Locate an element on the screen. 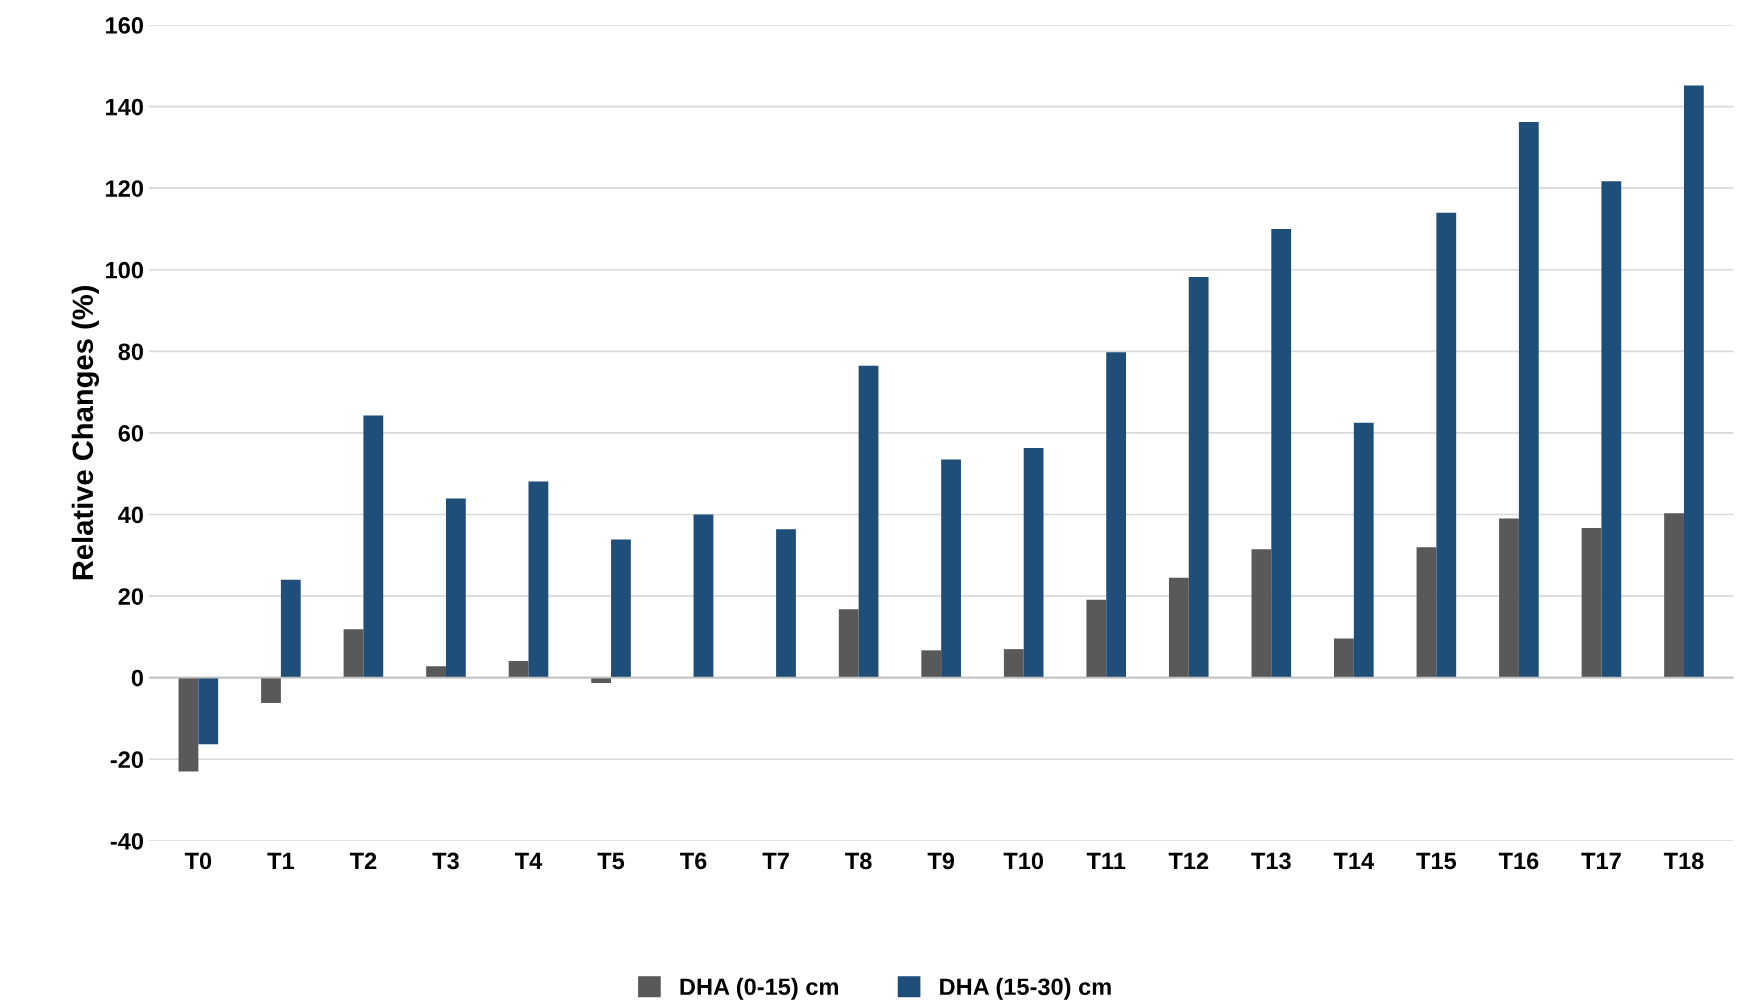 The image size is (1751, 1001). y-tick-label: 40 is located at coordinates (131, 515).